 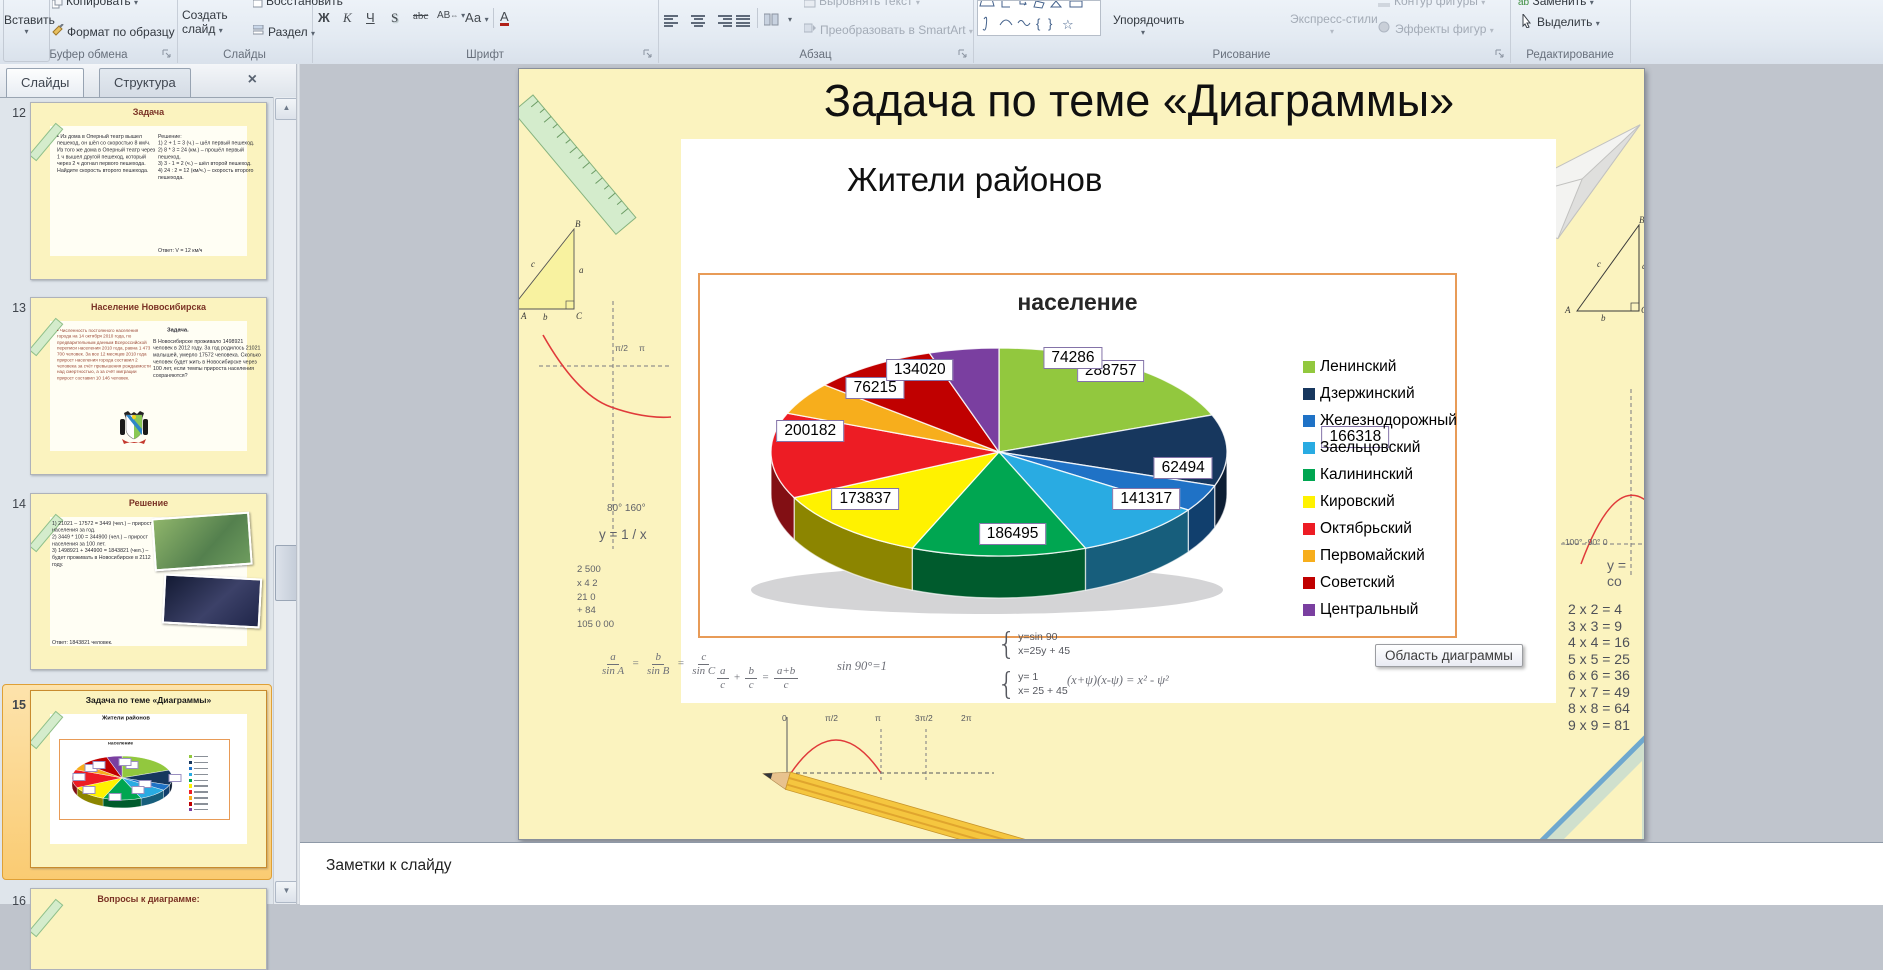 What do you see at coordinates (1357, 582) in the screenshot?
I see `legend-label: Советский` at bounding box center [1357, 582].